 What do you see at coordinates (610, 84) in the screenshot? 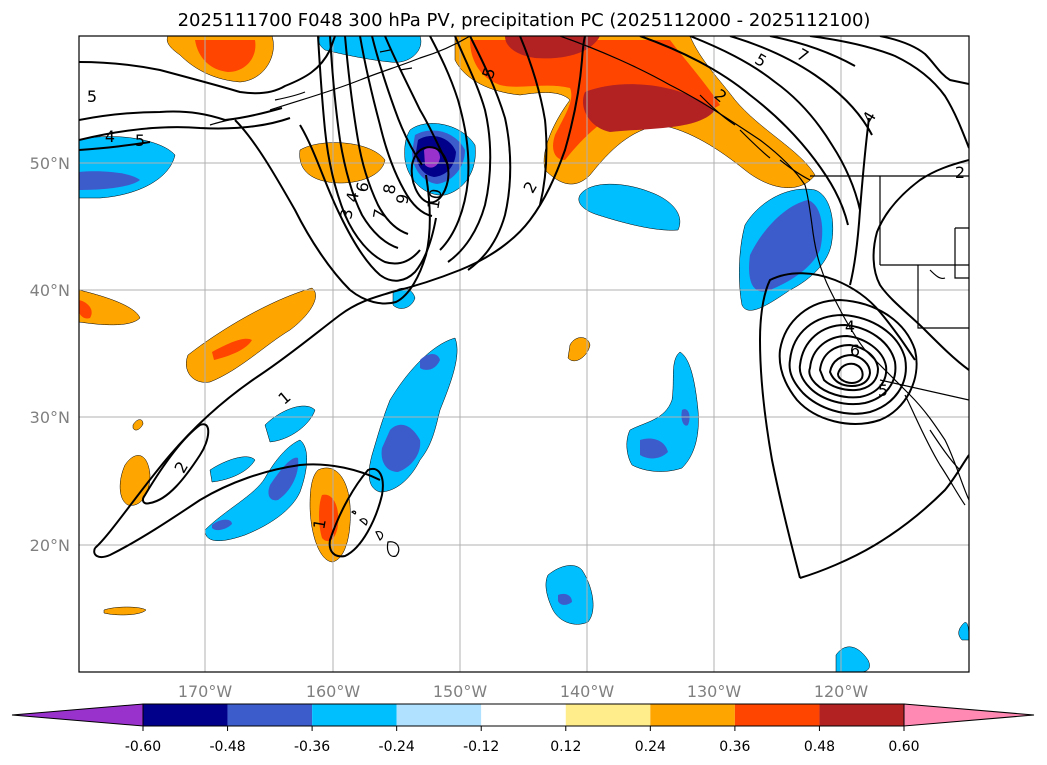
I see `precip-pos-gulf-alaska-max` at bounding box center [610, 84].